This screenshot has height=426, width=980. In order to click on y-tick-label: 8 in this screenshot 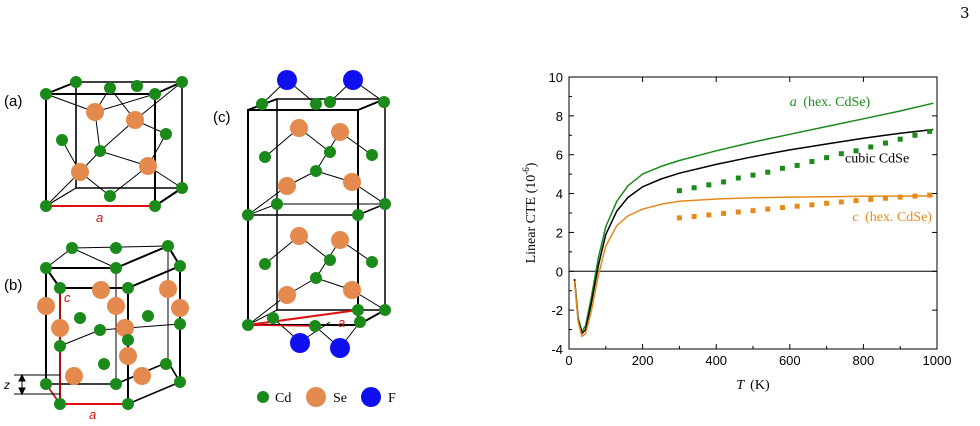, I will do `click(559, 116)`.